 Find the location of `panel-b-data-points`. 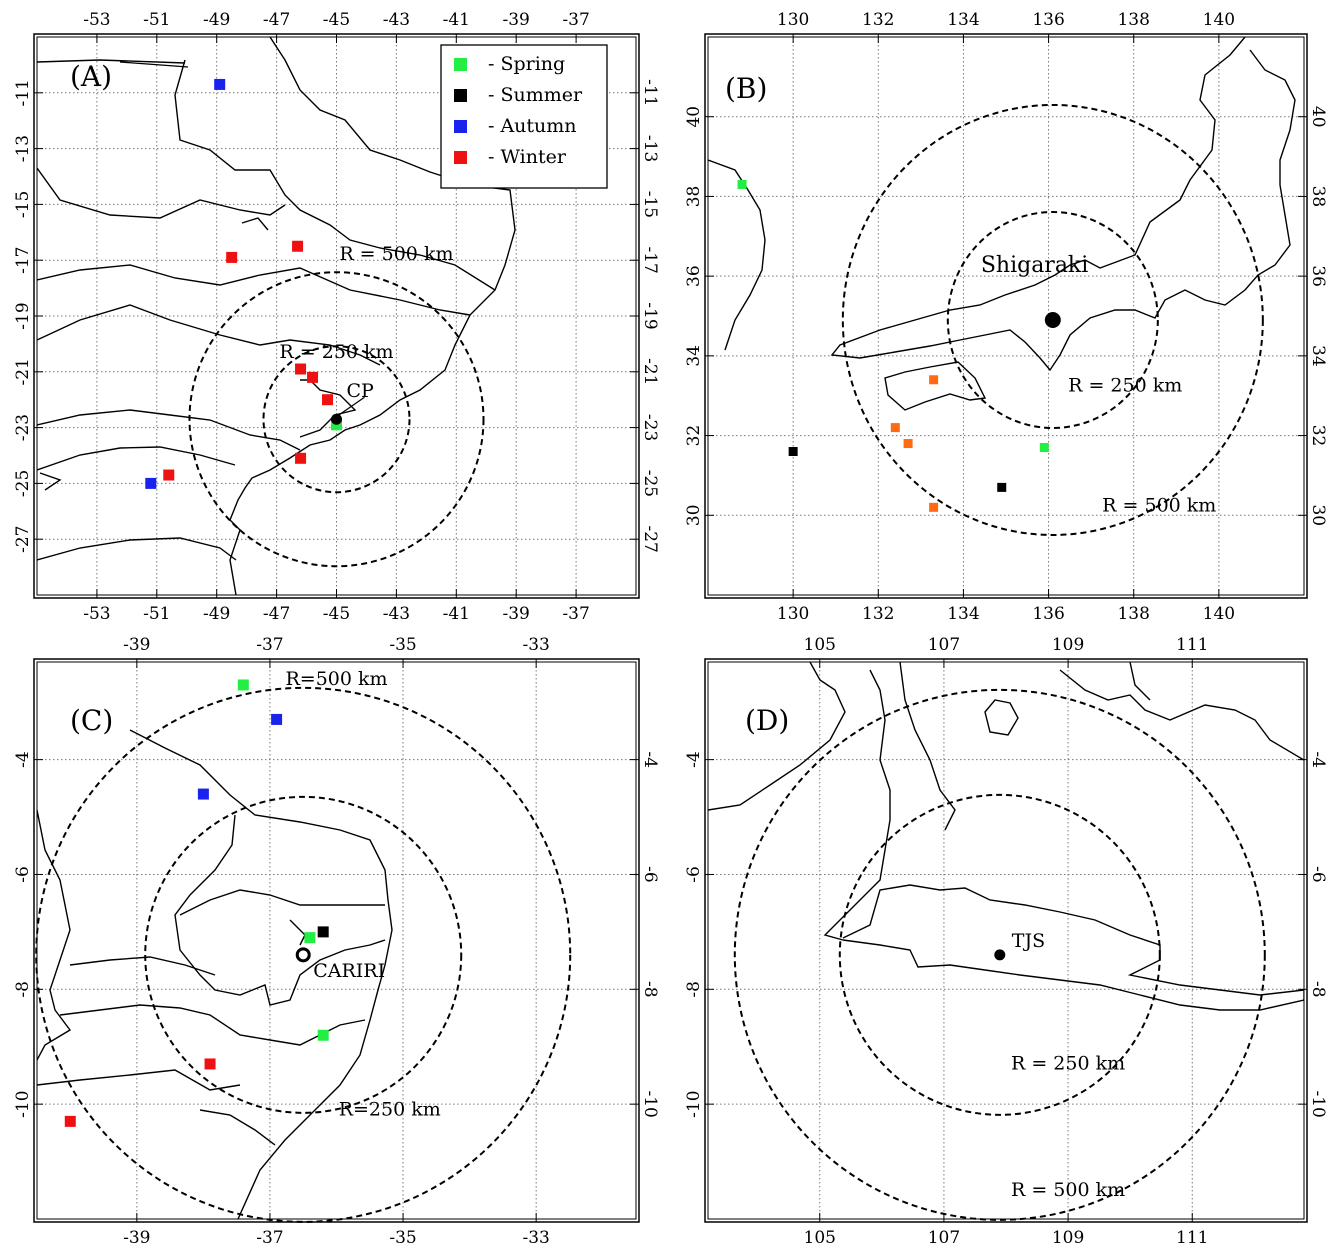

panel-b-data-points is located at coordinates (893, 345).